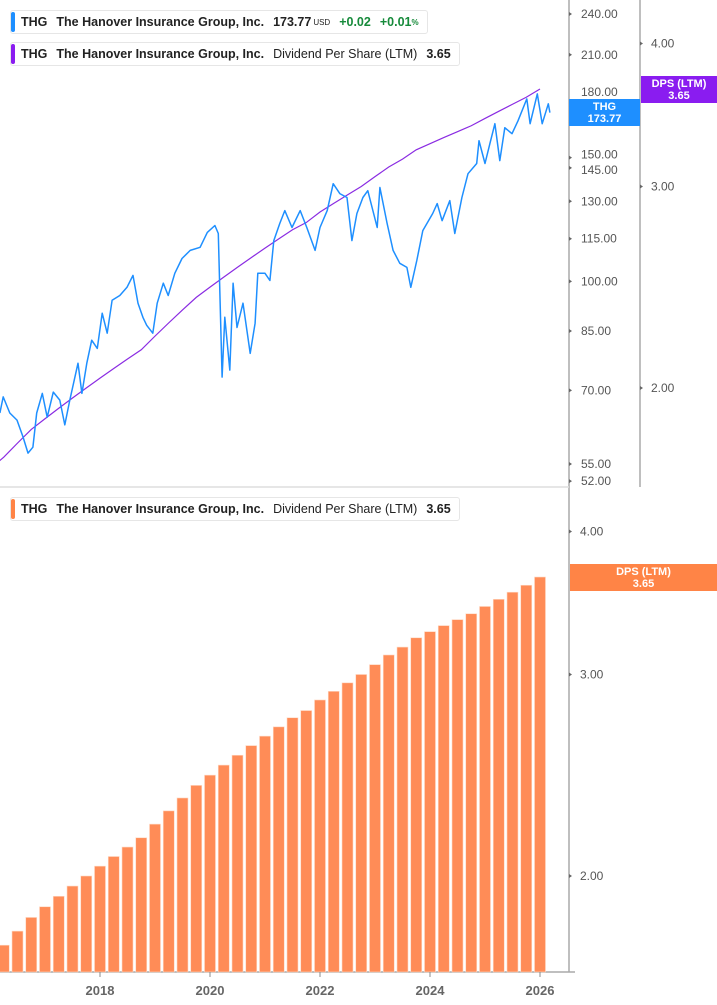 Image resolution: width=717 pixels, height=1005 pixels. What do you see at coordinates (13, 22) in the screenshot?
I see `legend-color-price` at bounding box center [13, 22].